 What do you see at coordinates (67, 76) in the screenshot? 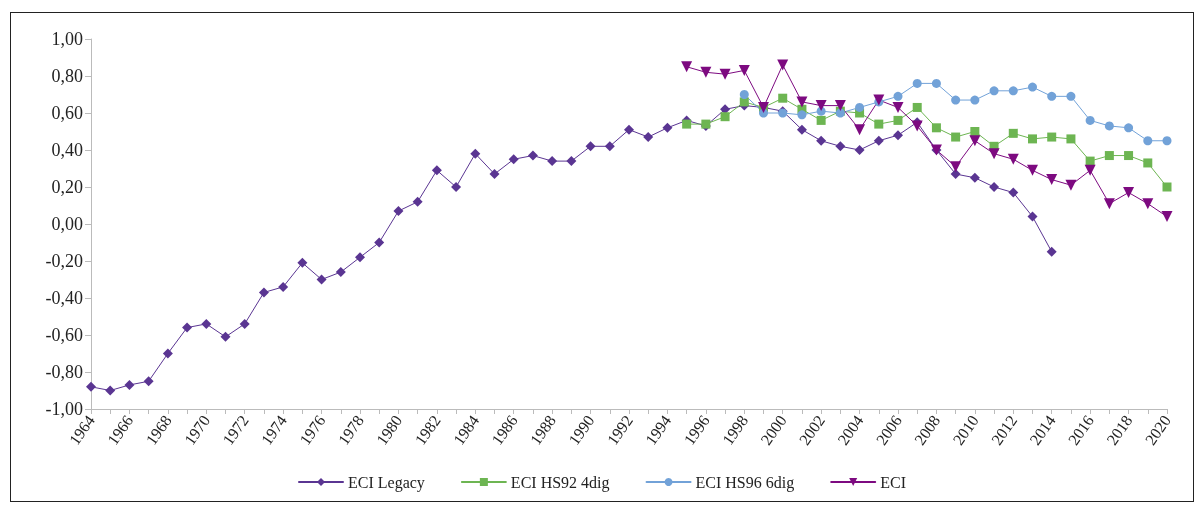
I see `y-tick-label: 0,80` at bounding box center [67, 76].